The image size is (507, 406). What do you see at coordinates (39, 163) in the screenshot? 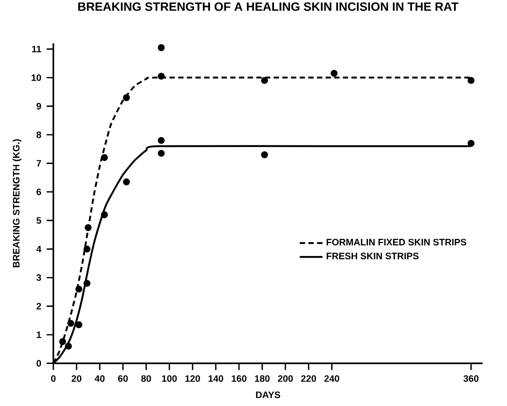
I see `y-tick-label: 7` at bounding box center [39, 163].